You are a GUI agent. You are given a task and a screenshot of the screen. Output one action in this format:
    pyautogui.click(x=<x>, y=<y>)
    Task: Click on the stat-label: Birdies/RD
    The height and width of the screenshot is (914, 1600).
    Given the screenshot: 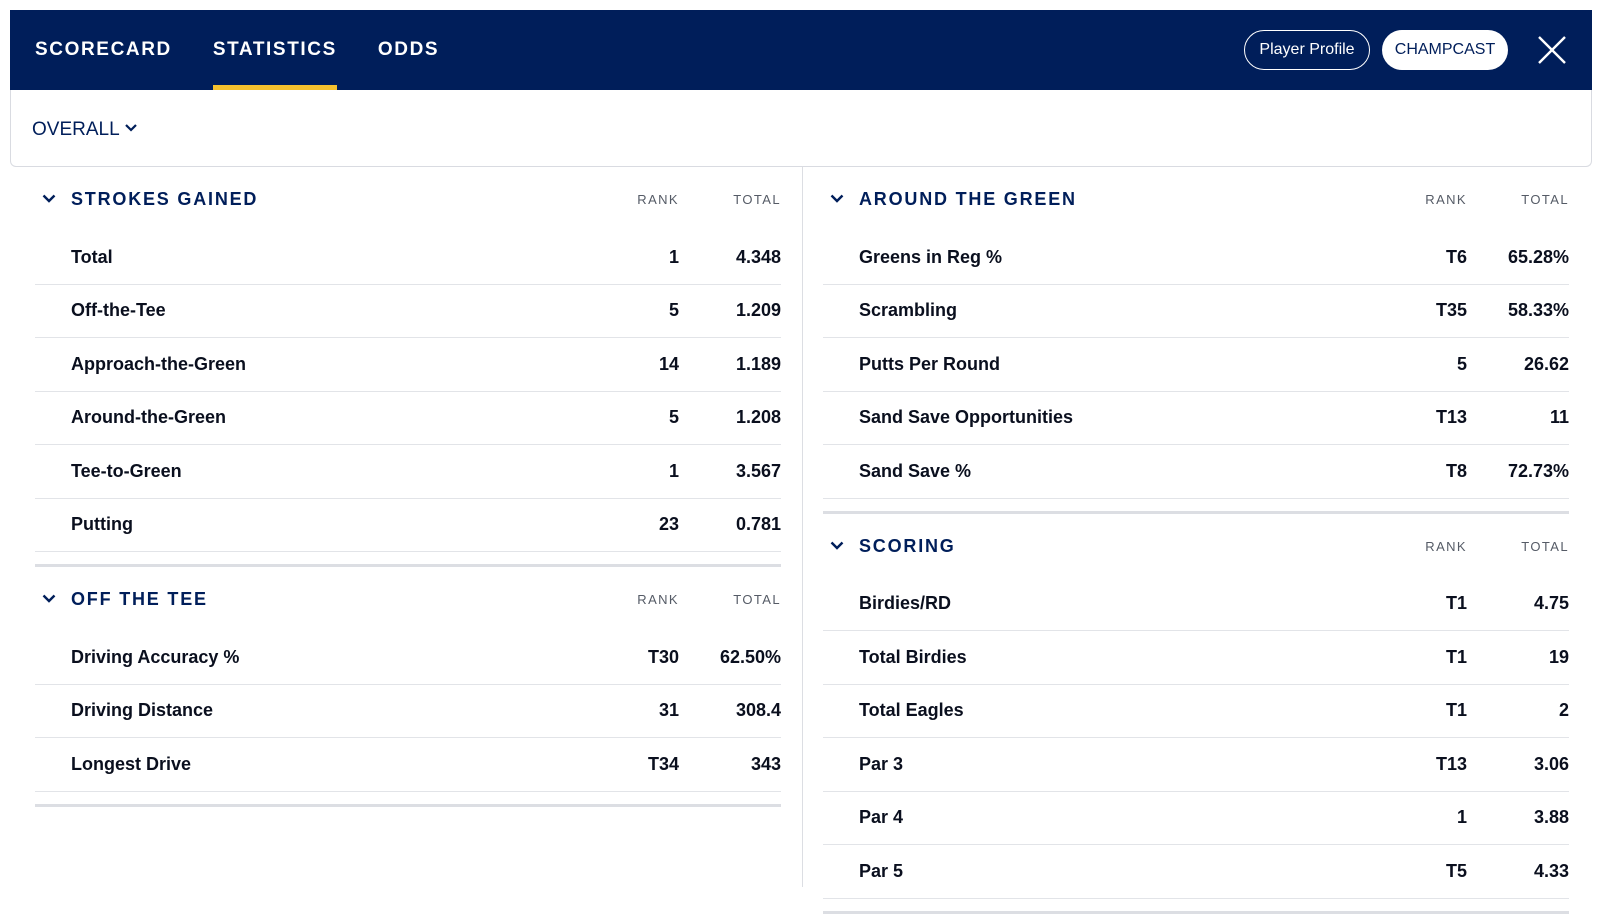 What is the action you would take?
    pyautogui.click(x=905, y=603)
    